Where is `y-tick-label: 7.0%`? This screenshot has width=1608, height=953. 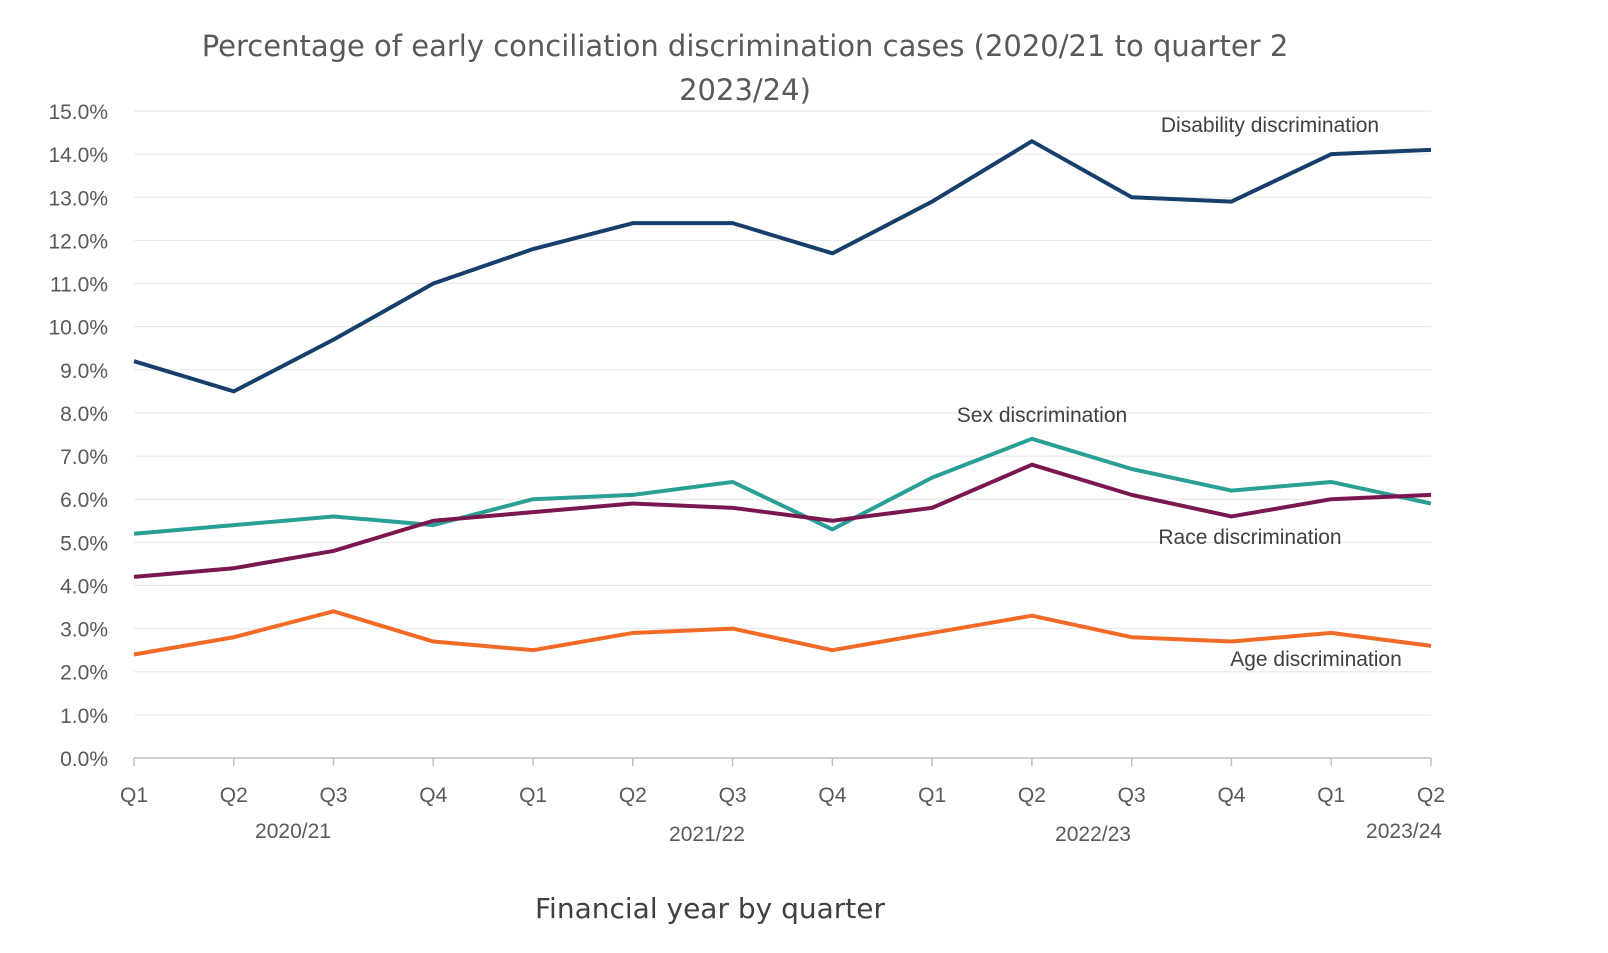
y-tick-label: 7.0% is located at coordinates (84, 457).